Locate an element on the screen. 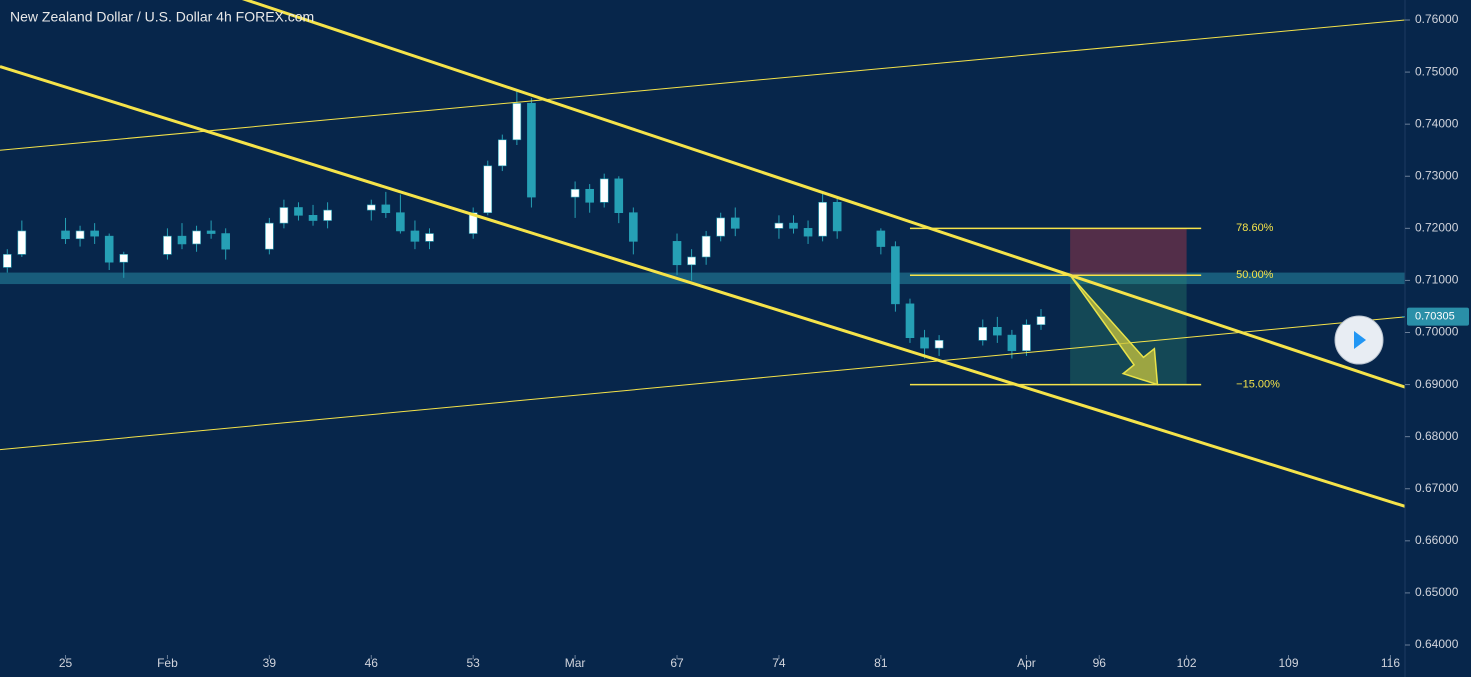 The image size is (1471, 677). x-tick-label: 74 is located at coordinates (779, 663).